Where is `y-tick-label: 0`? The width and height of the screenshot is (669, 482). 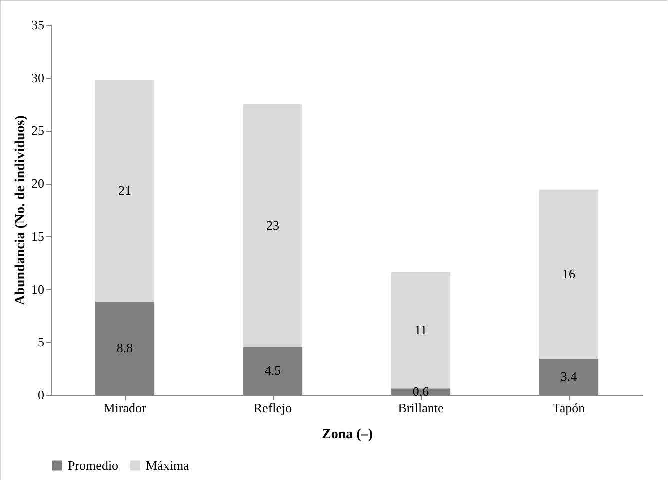
y-tick-label: 0 is located at coordinates (41, 395).